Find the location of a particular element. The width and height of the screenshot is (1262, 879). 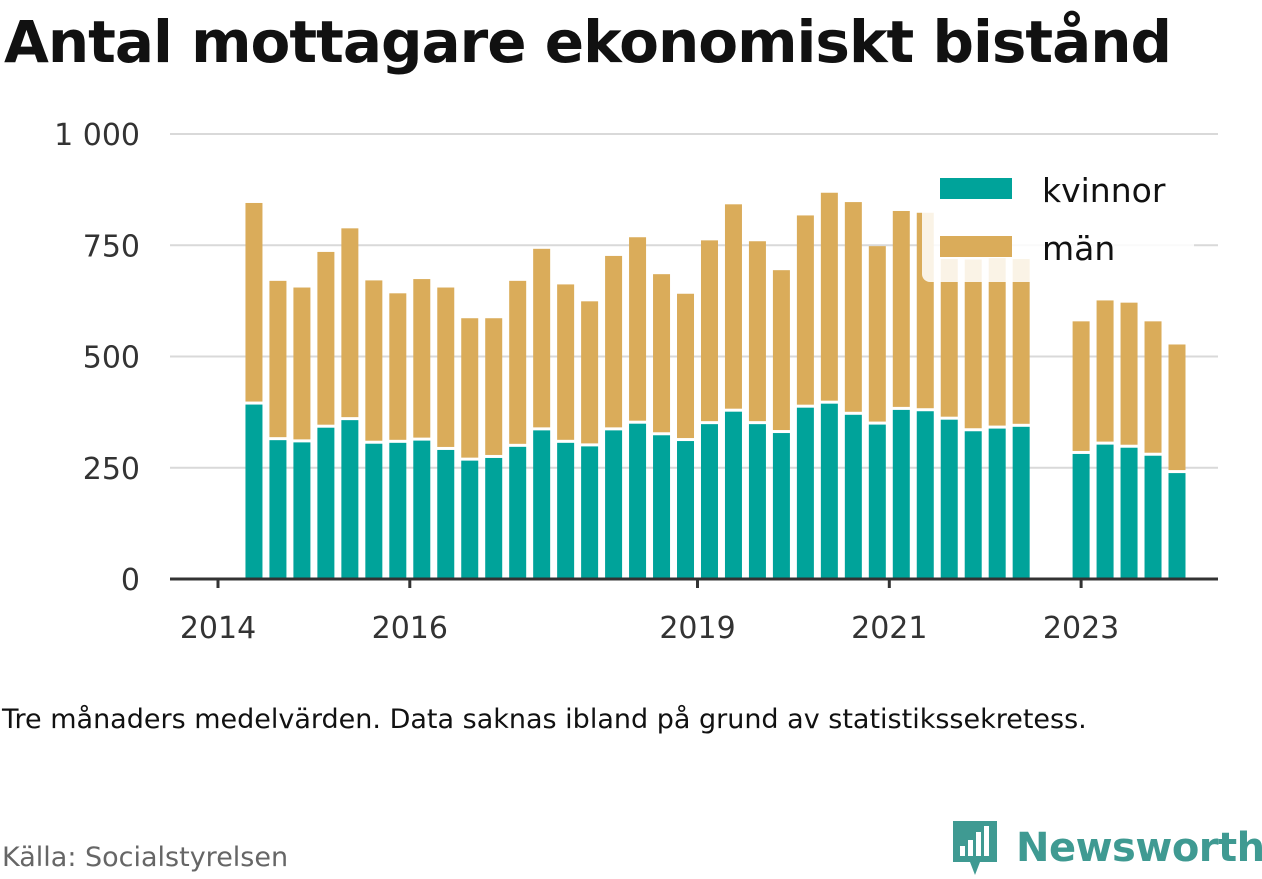

x-tick-label: 2023 is located at coordinates (1081, 628).